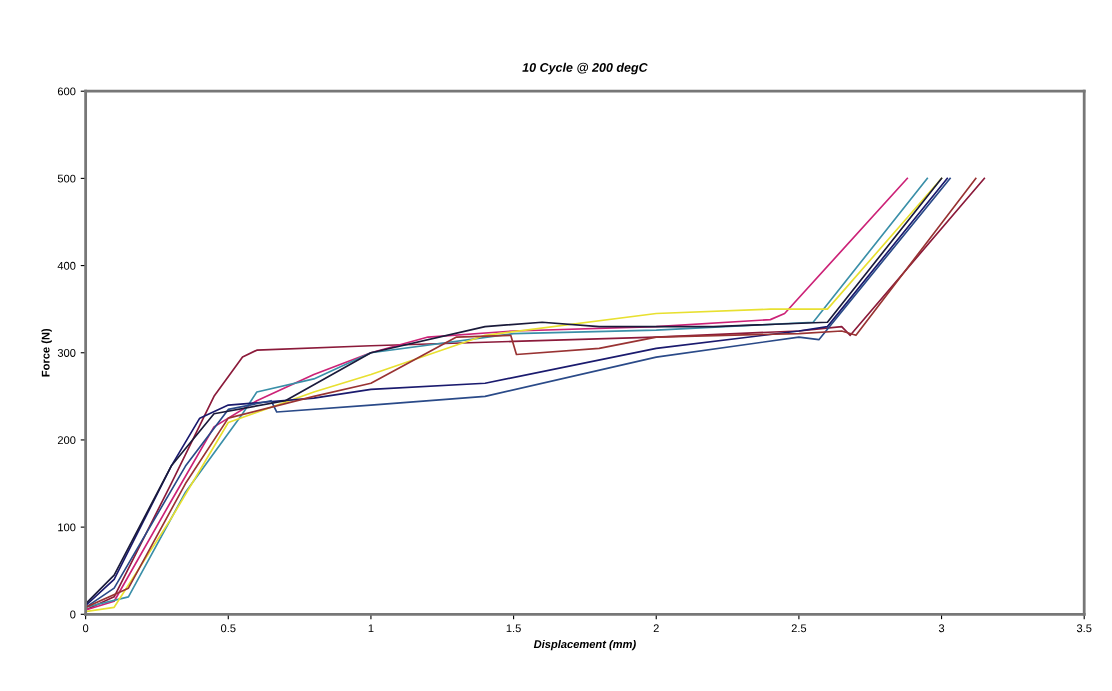  What do you see at coordinates (799, 628) in the screenshot?
I see `x-tick-label: 2.5` at bounding box center [799, 628].